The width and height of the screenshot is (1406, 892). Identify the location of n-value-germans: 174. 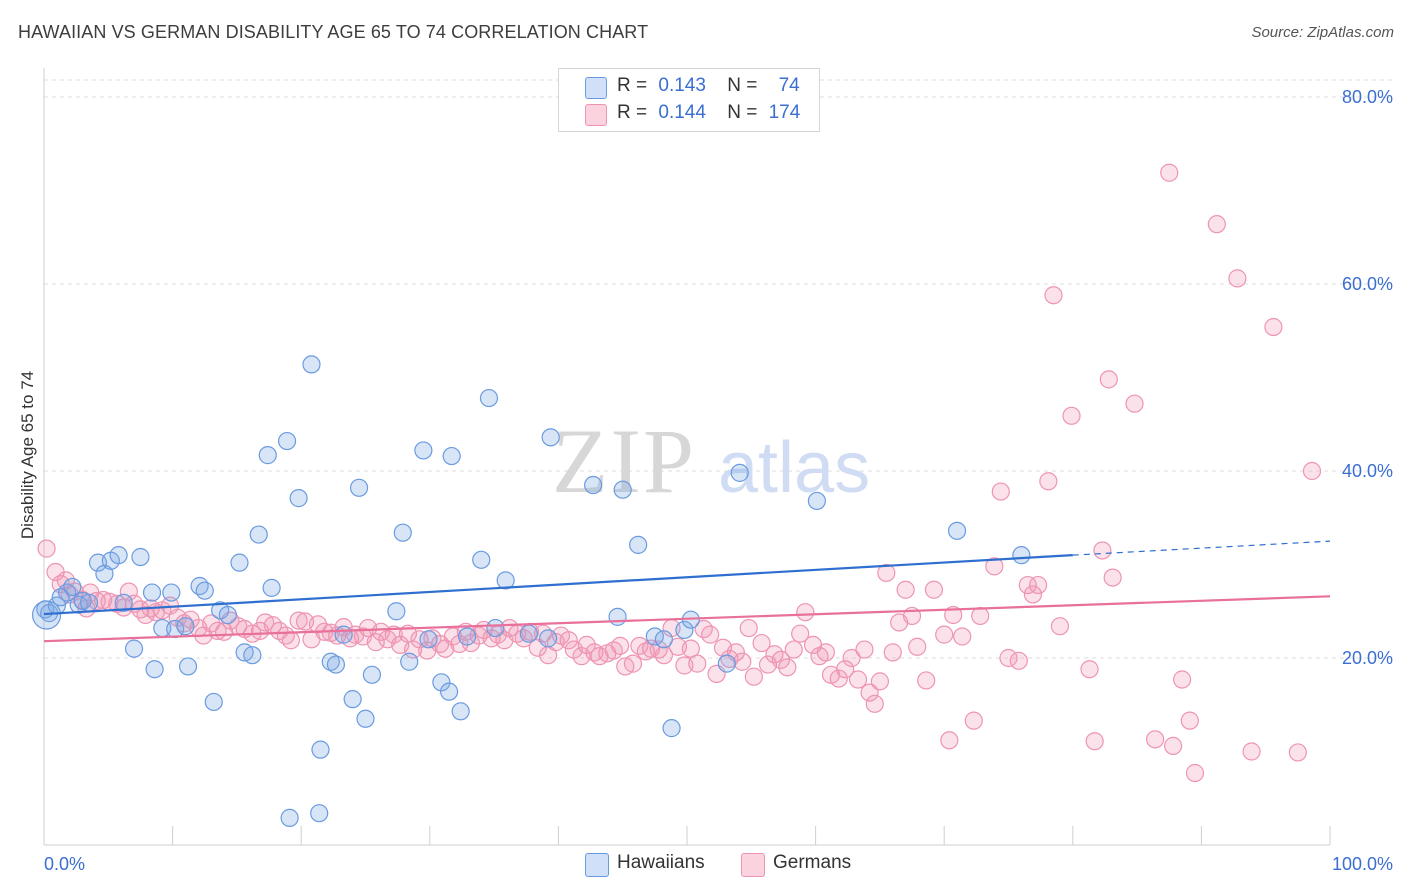
(784, 112).